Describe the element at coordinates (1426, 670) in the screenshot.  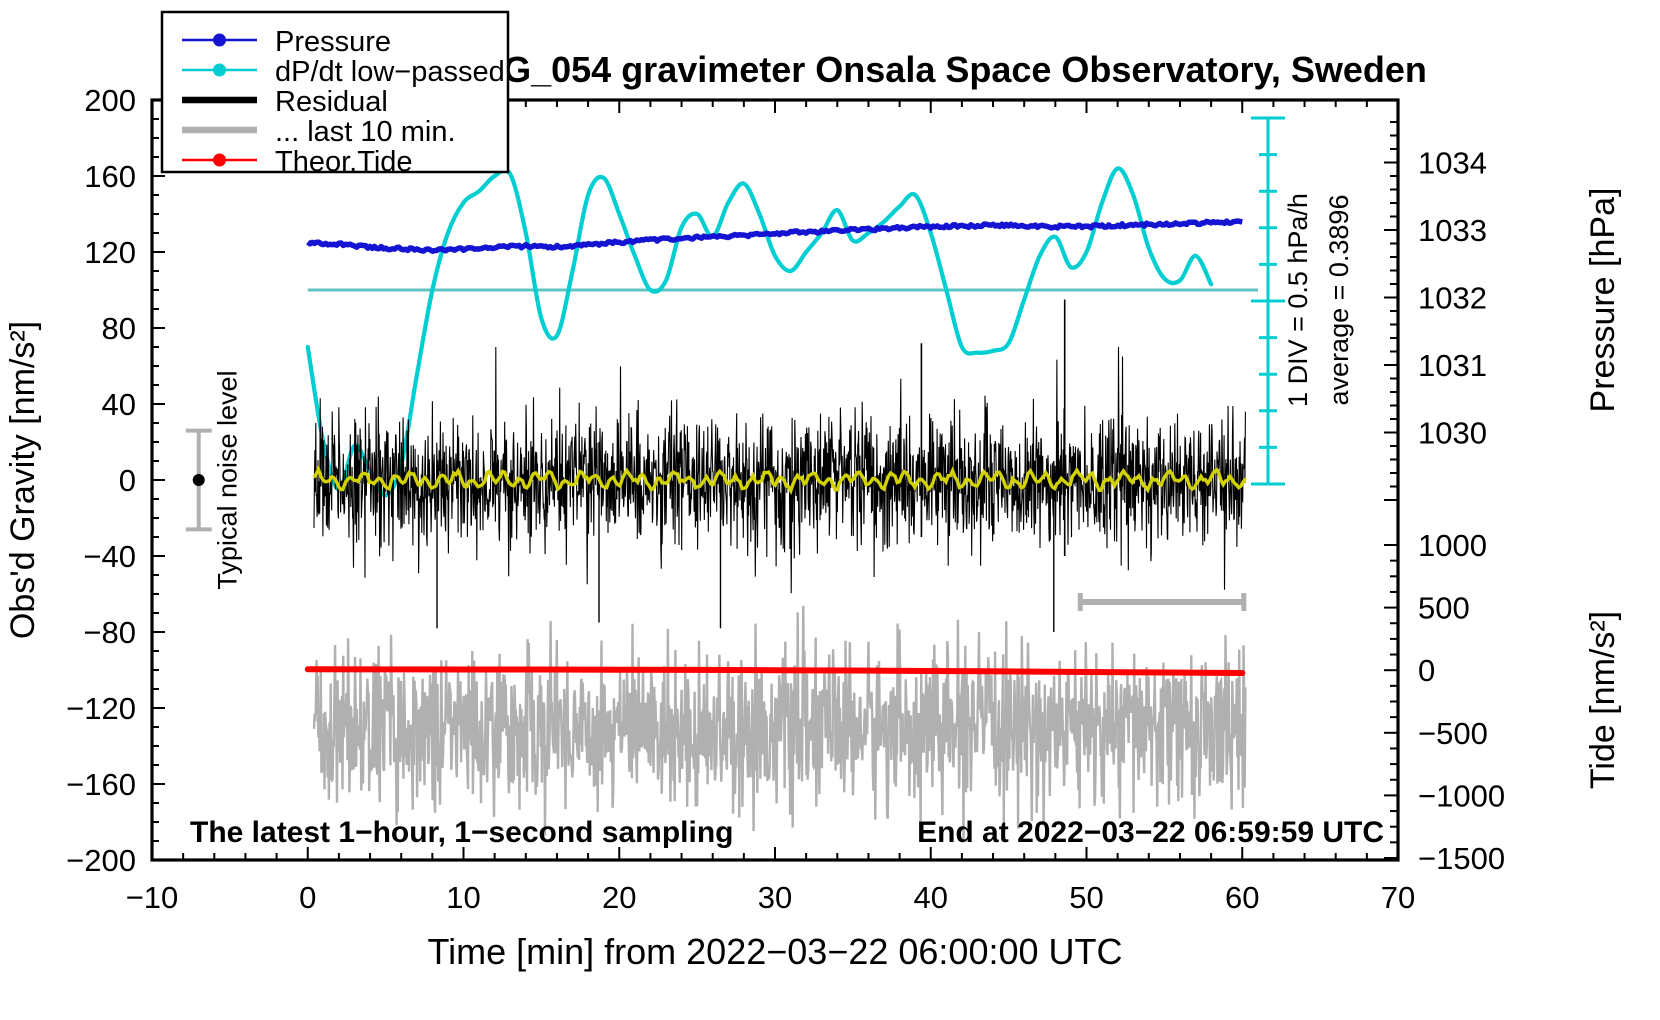
I see `tide-tick-label: 0` at that location.